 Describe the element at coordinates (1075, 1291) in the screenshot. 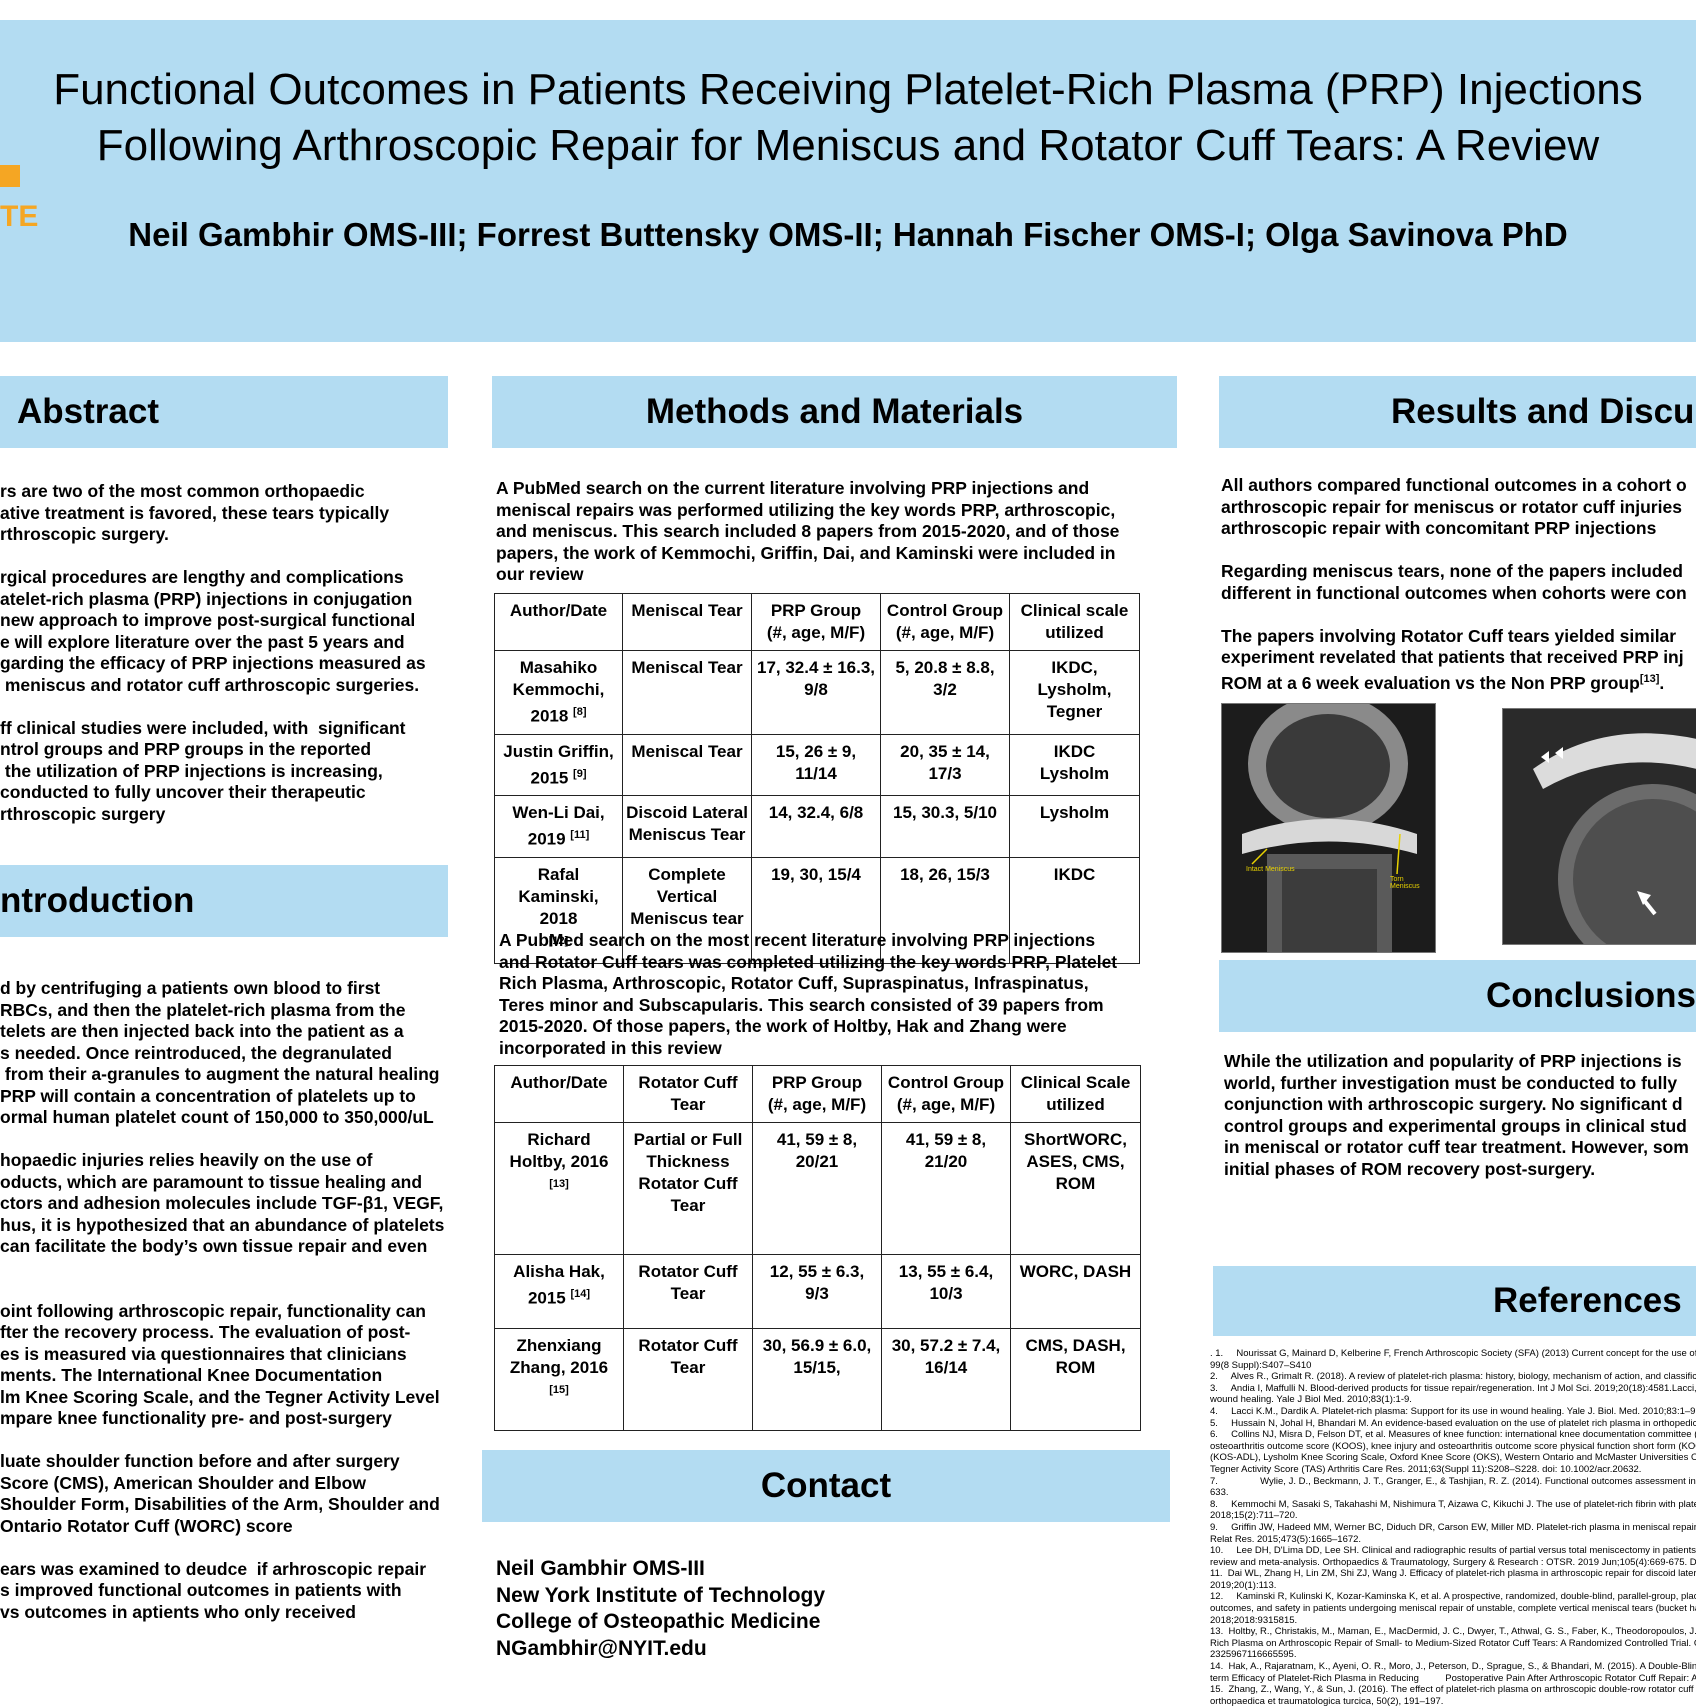

I see `table-cell: WORC, DASH` at that location.